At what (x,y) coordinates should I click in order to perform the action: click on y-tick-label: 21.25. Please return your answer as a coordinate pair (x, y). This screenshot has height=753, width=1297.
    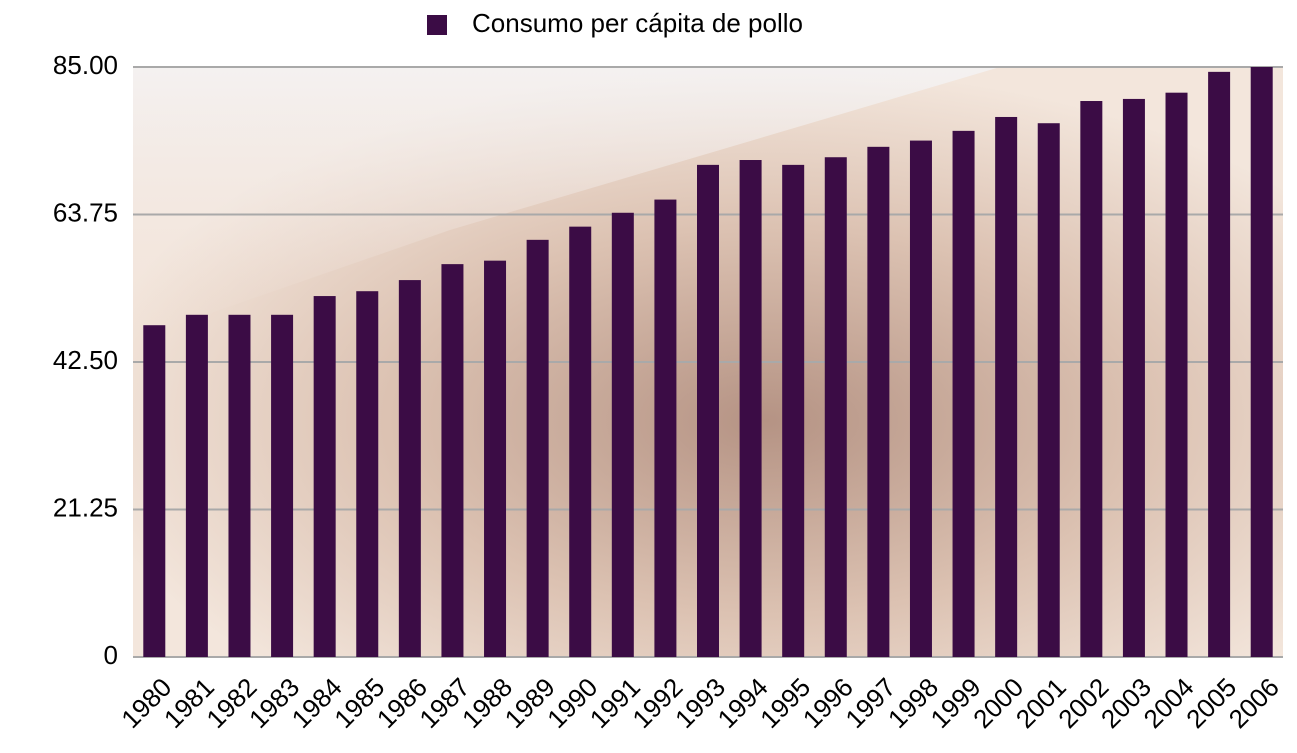
    Looking at the image, I should click on (85, 507).